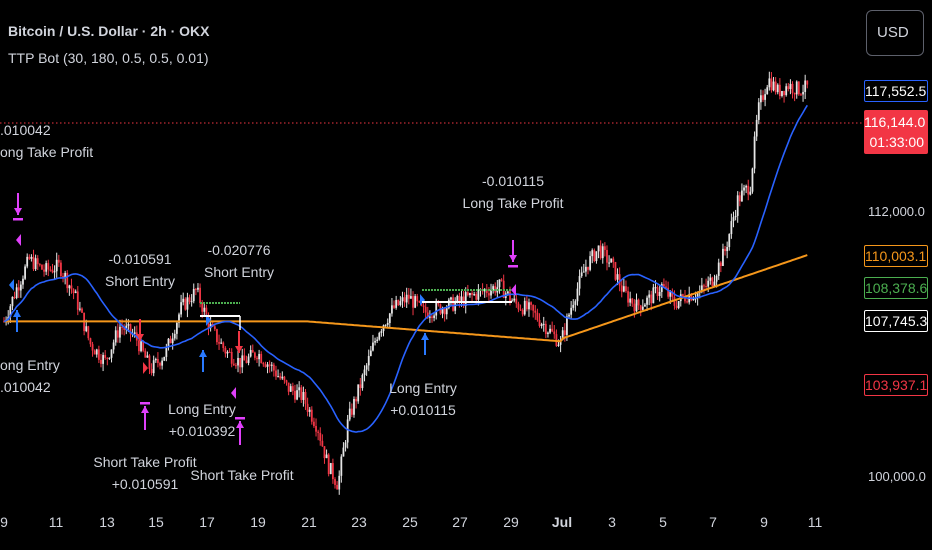  What do you see at coordinates (764, 522) in the screenshot?
I see `date-label: 9` at bounding box center [764, 522].